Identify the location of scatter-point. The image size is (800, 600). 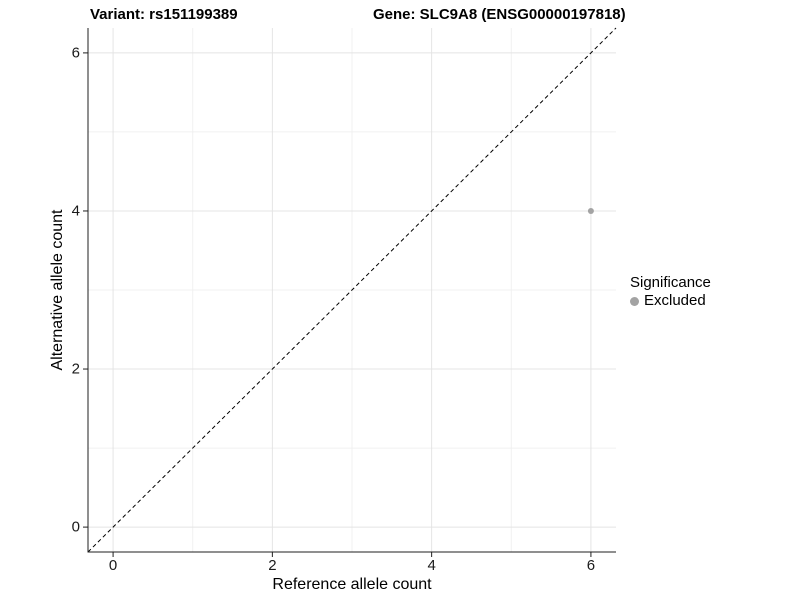
(590, 210).